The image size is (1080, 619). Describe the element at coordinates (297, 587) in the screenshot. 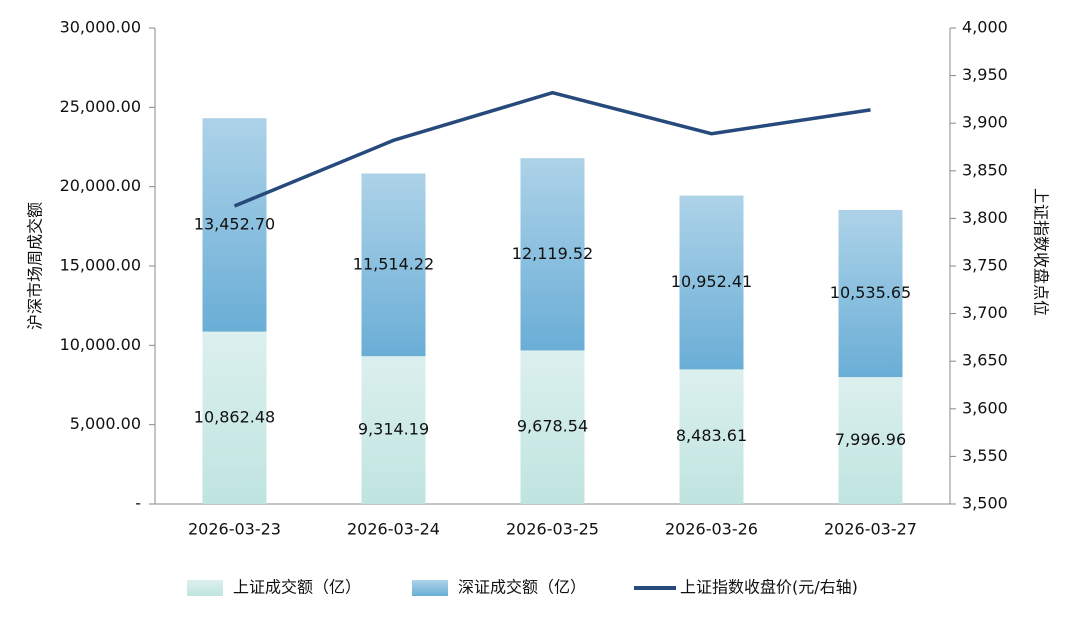

I see `legend-label: 上证成交额（亿）` at that location.